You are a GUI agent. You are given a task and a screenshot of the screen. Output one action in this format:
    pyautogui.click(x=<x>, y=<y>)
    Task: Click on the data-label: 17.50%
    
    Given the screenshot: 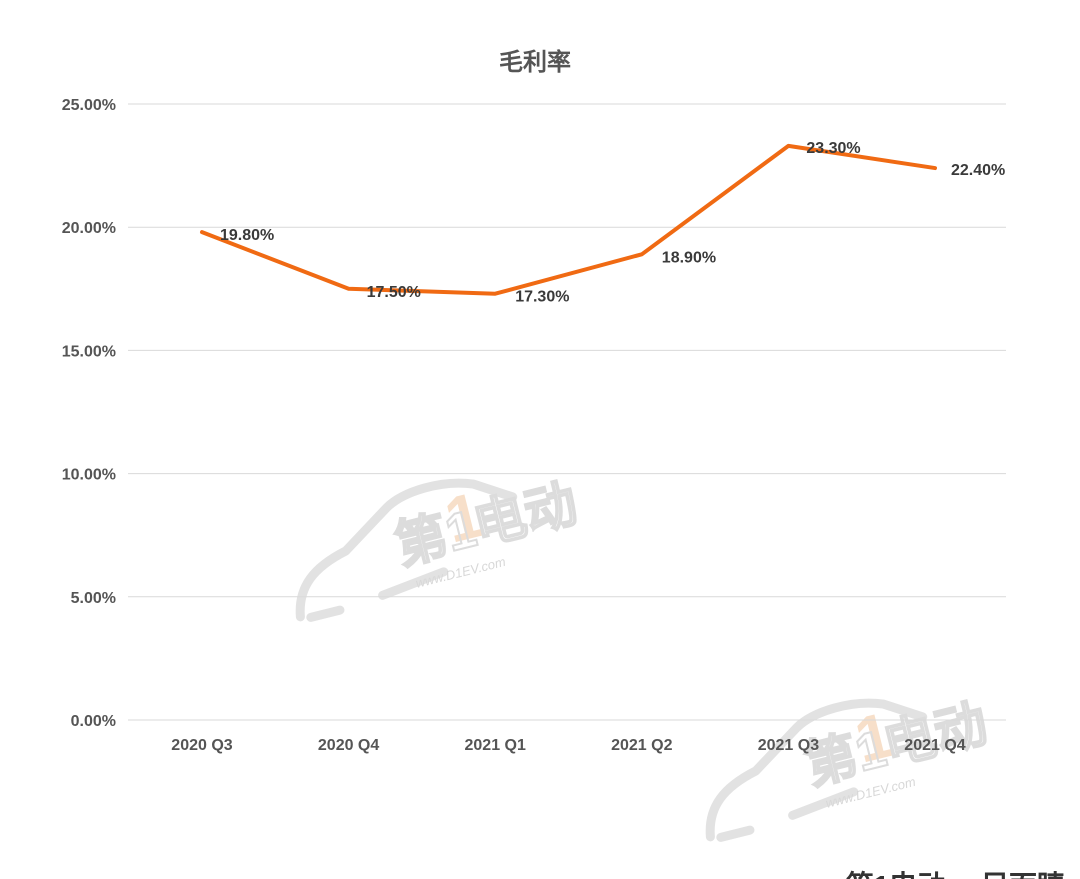 What is the action you would take?
    pyautogui.click(x=394, y=292)
    